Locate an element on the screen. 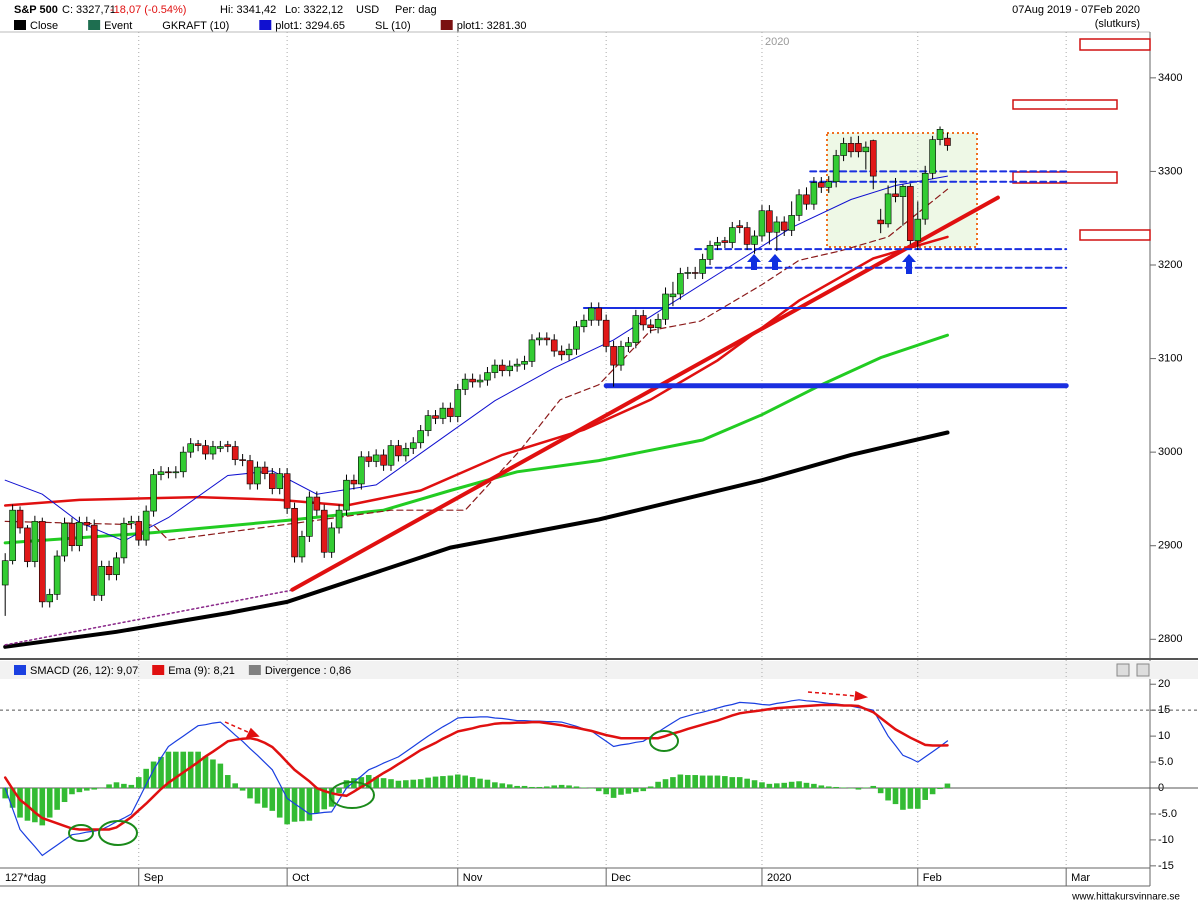 This screenshot has height=902, width=1198. line-series is located at coordinates (150, 617).